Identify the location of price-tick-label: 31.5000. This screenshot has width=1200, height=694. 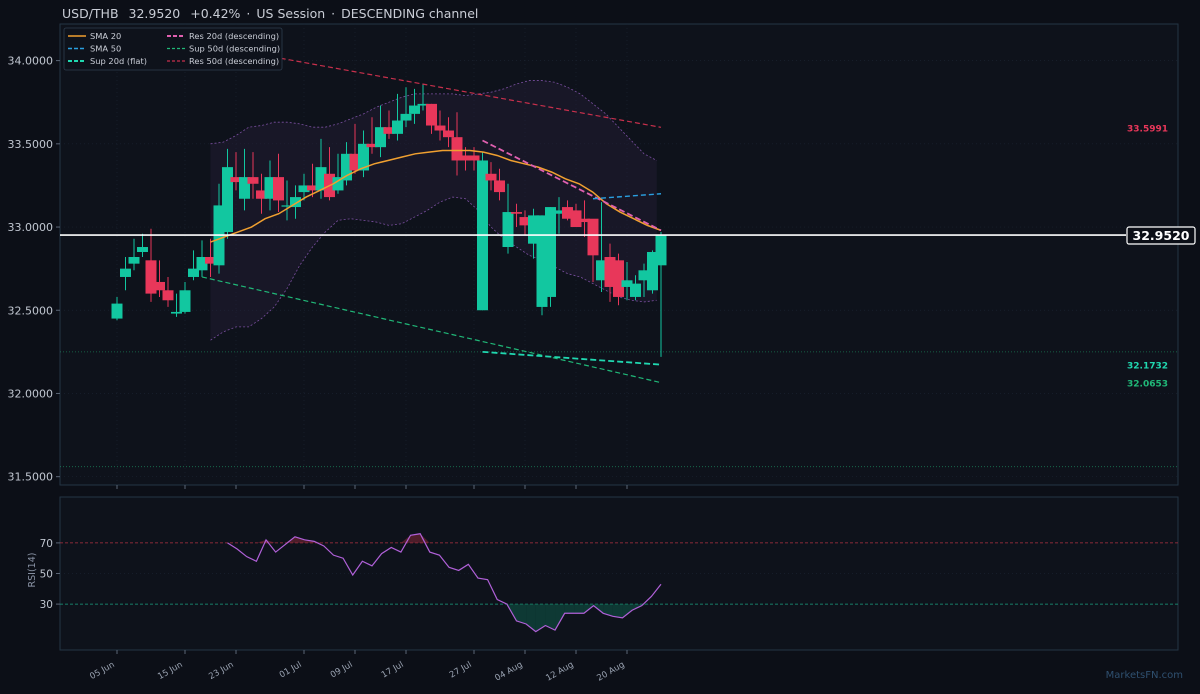
(31, 477).